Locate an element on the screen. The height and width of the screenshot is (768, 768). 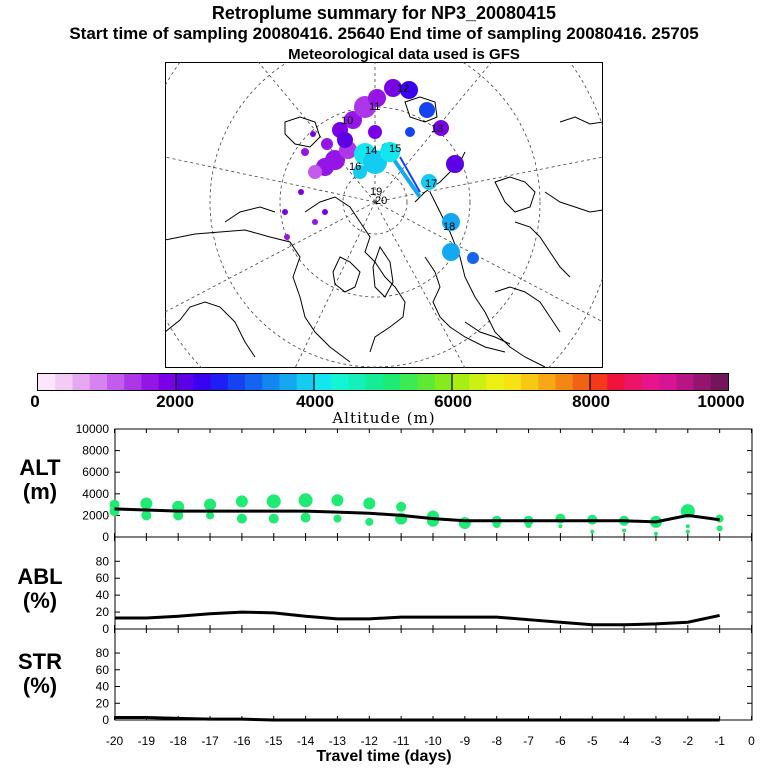
abl-panel-label: ABL (%) is located at coordinates (40, 589).